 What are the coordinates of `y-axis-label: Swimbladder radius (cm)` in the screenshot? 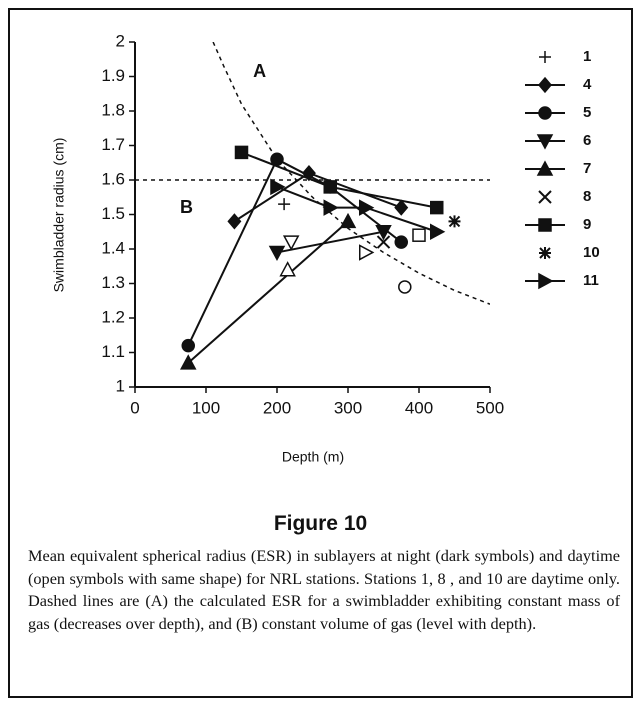 It's located at (59, 215).